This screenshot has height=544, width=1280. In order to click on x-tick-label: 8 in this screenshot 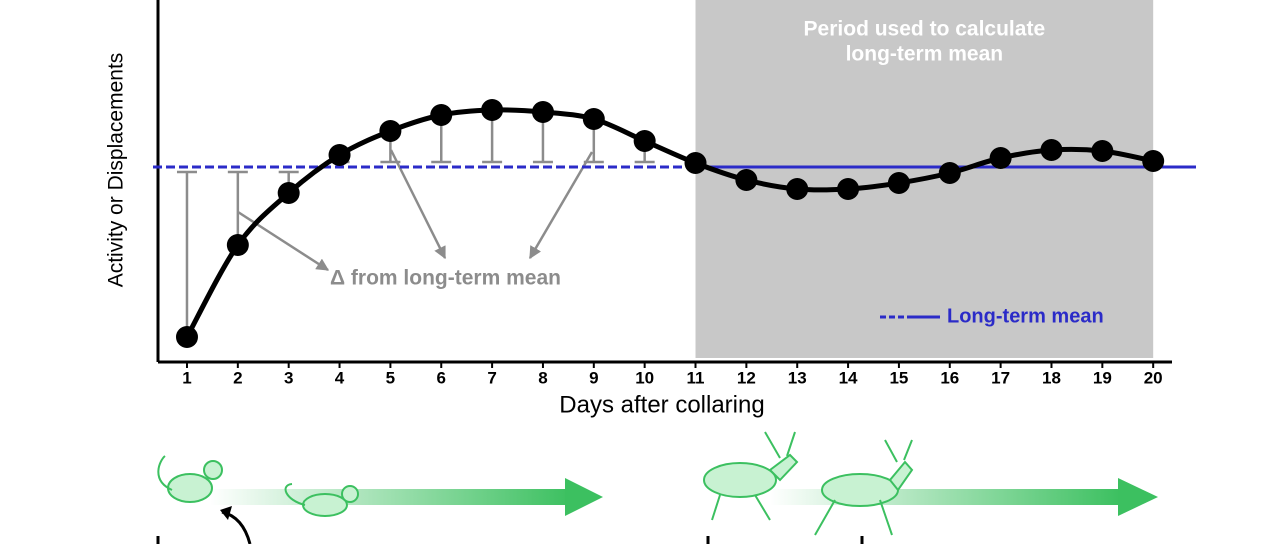, I will do `click(542, 377)`.